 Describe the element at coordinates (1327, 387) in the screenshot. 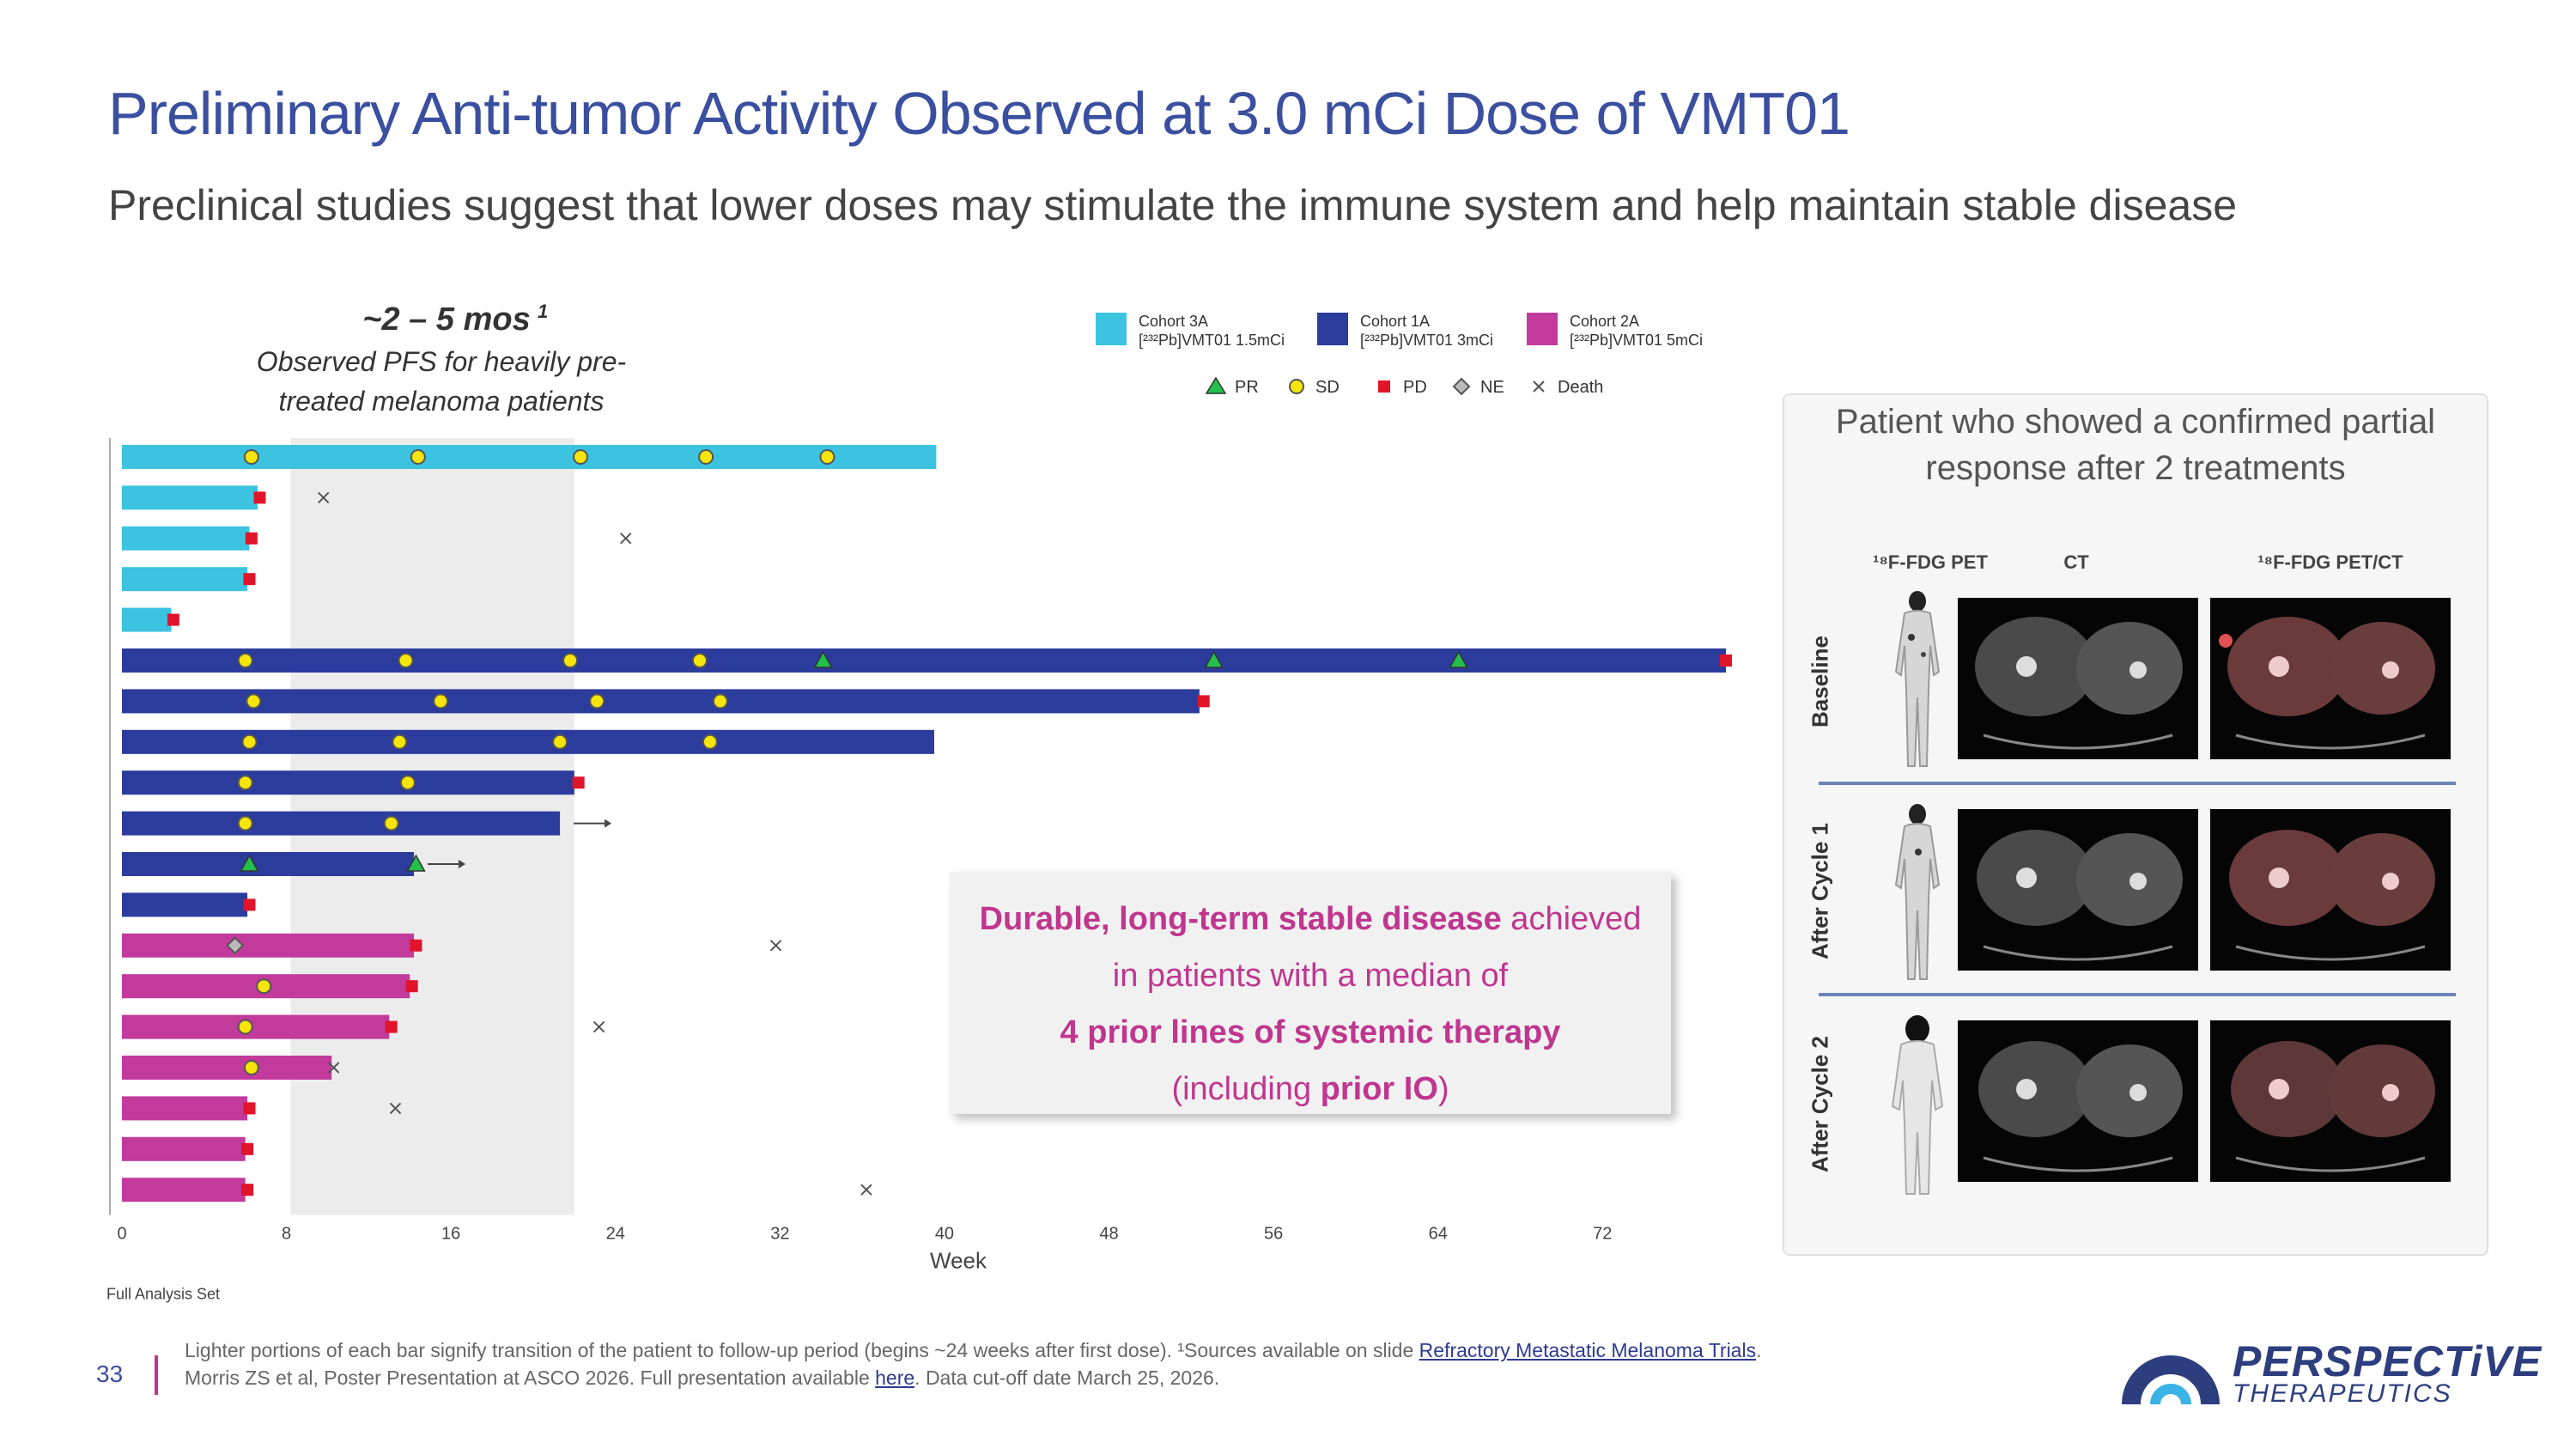

I see `response-legend-label: SD` at that location.